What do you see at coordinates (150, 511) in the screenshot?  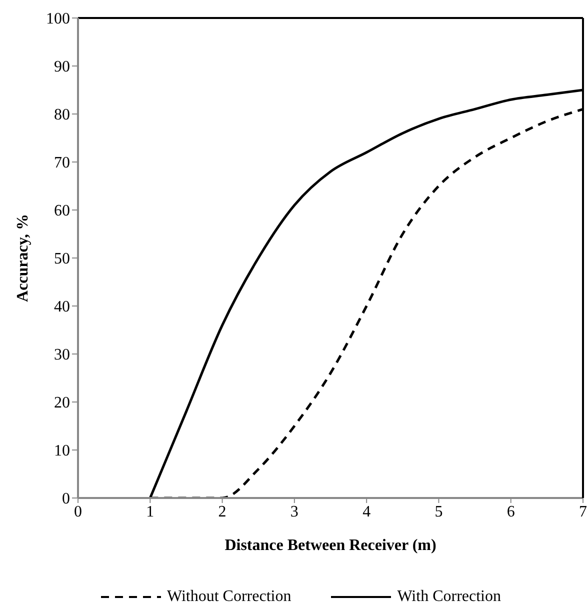 I see `x-tick-label: 1` at bounding box center [150, 511].